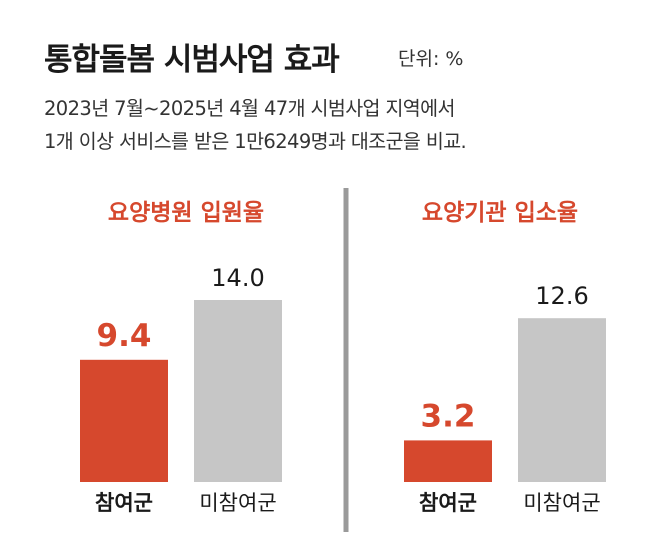 The image size is (658, 557). I want to click on bar-value-label: 9.4, so click(124, 336).